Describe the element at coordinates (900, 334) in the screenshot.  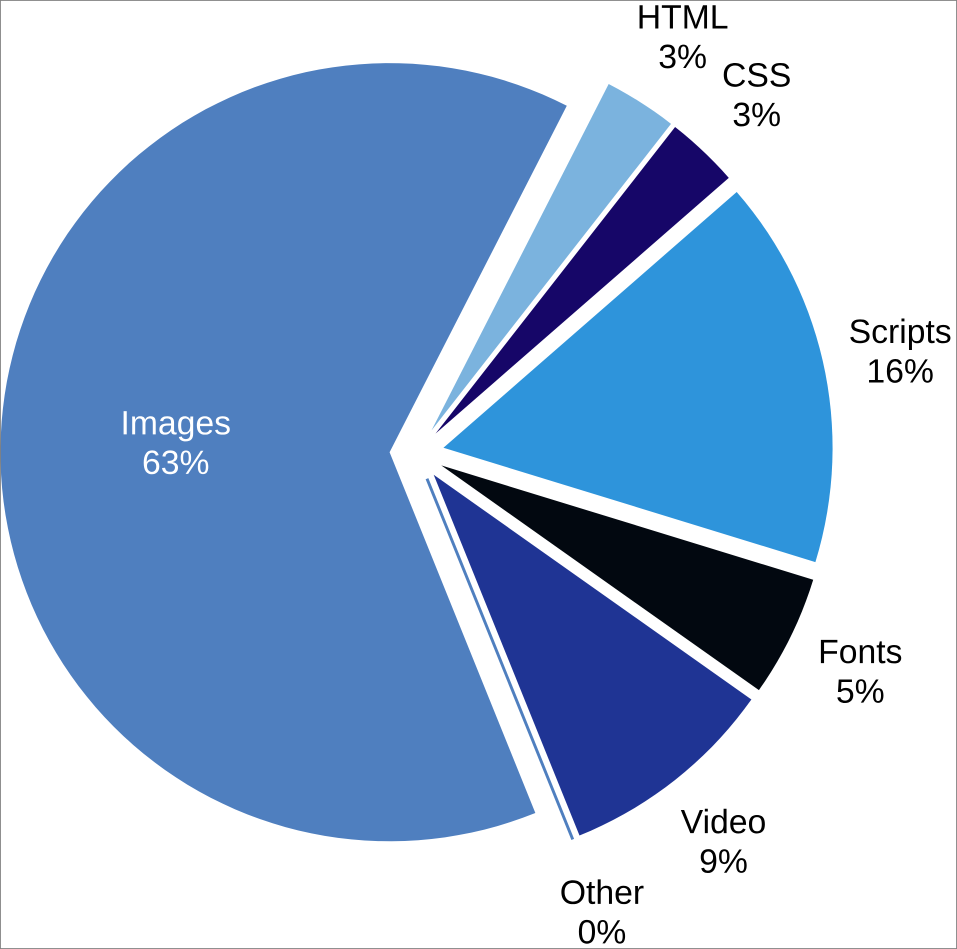
I see `slice-label: Scripts` at that location.